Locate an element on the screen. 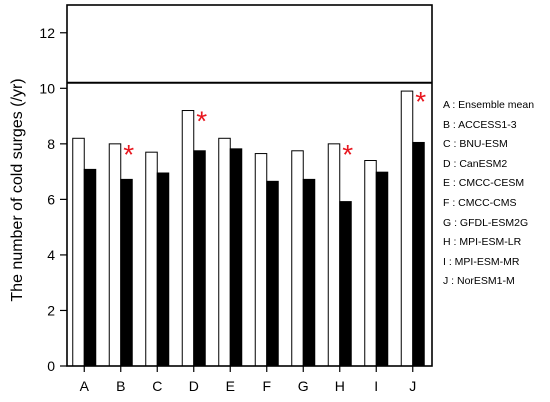 The height and width of the screenshot is (402, 550). bar-F-filled is located at coordinates (272, 273).